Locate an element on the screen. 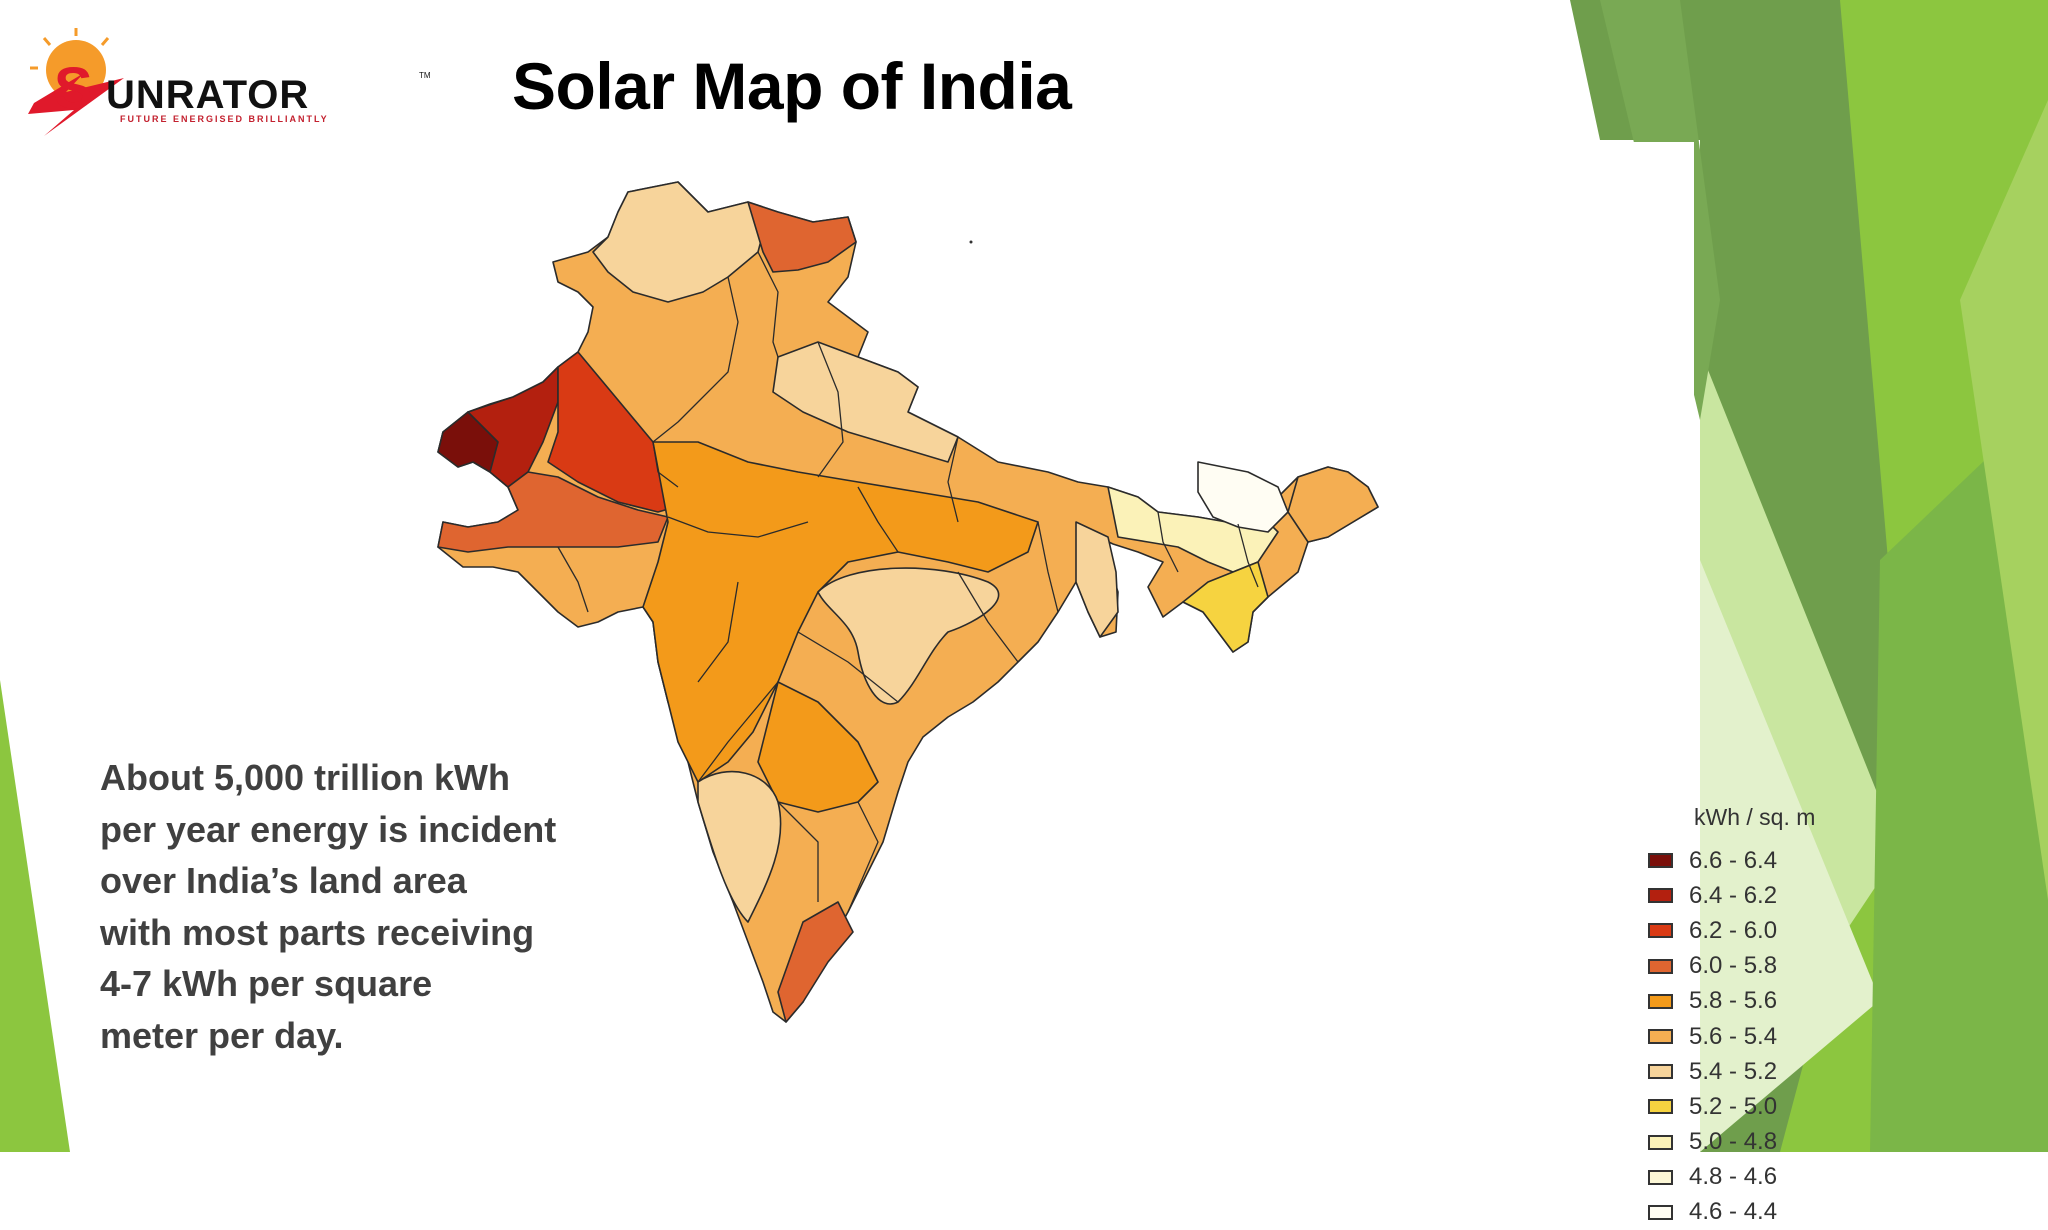 The width and height of the screenshot is (2048, 1230). legend-label: 4.8 - 4.6 is located at coordinates (1733, 1177).